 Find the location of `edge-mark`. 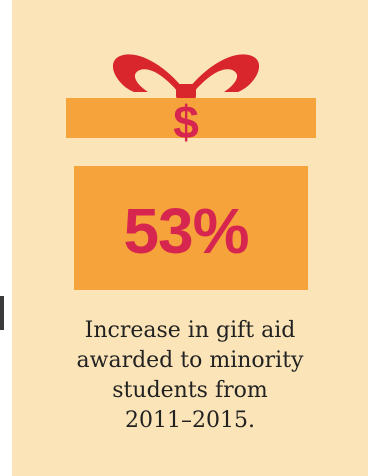

edge-mark is located at coordinates (2, 313).